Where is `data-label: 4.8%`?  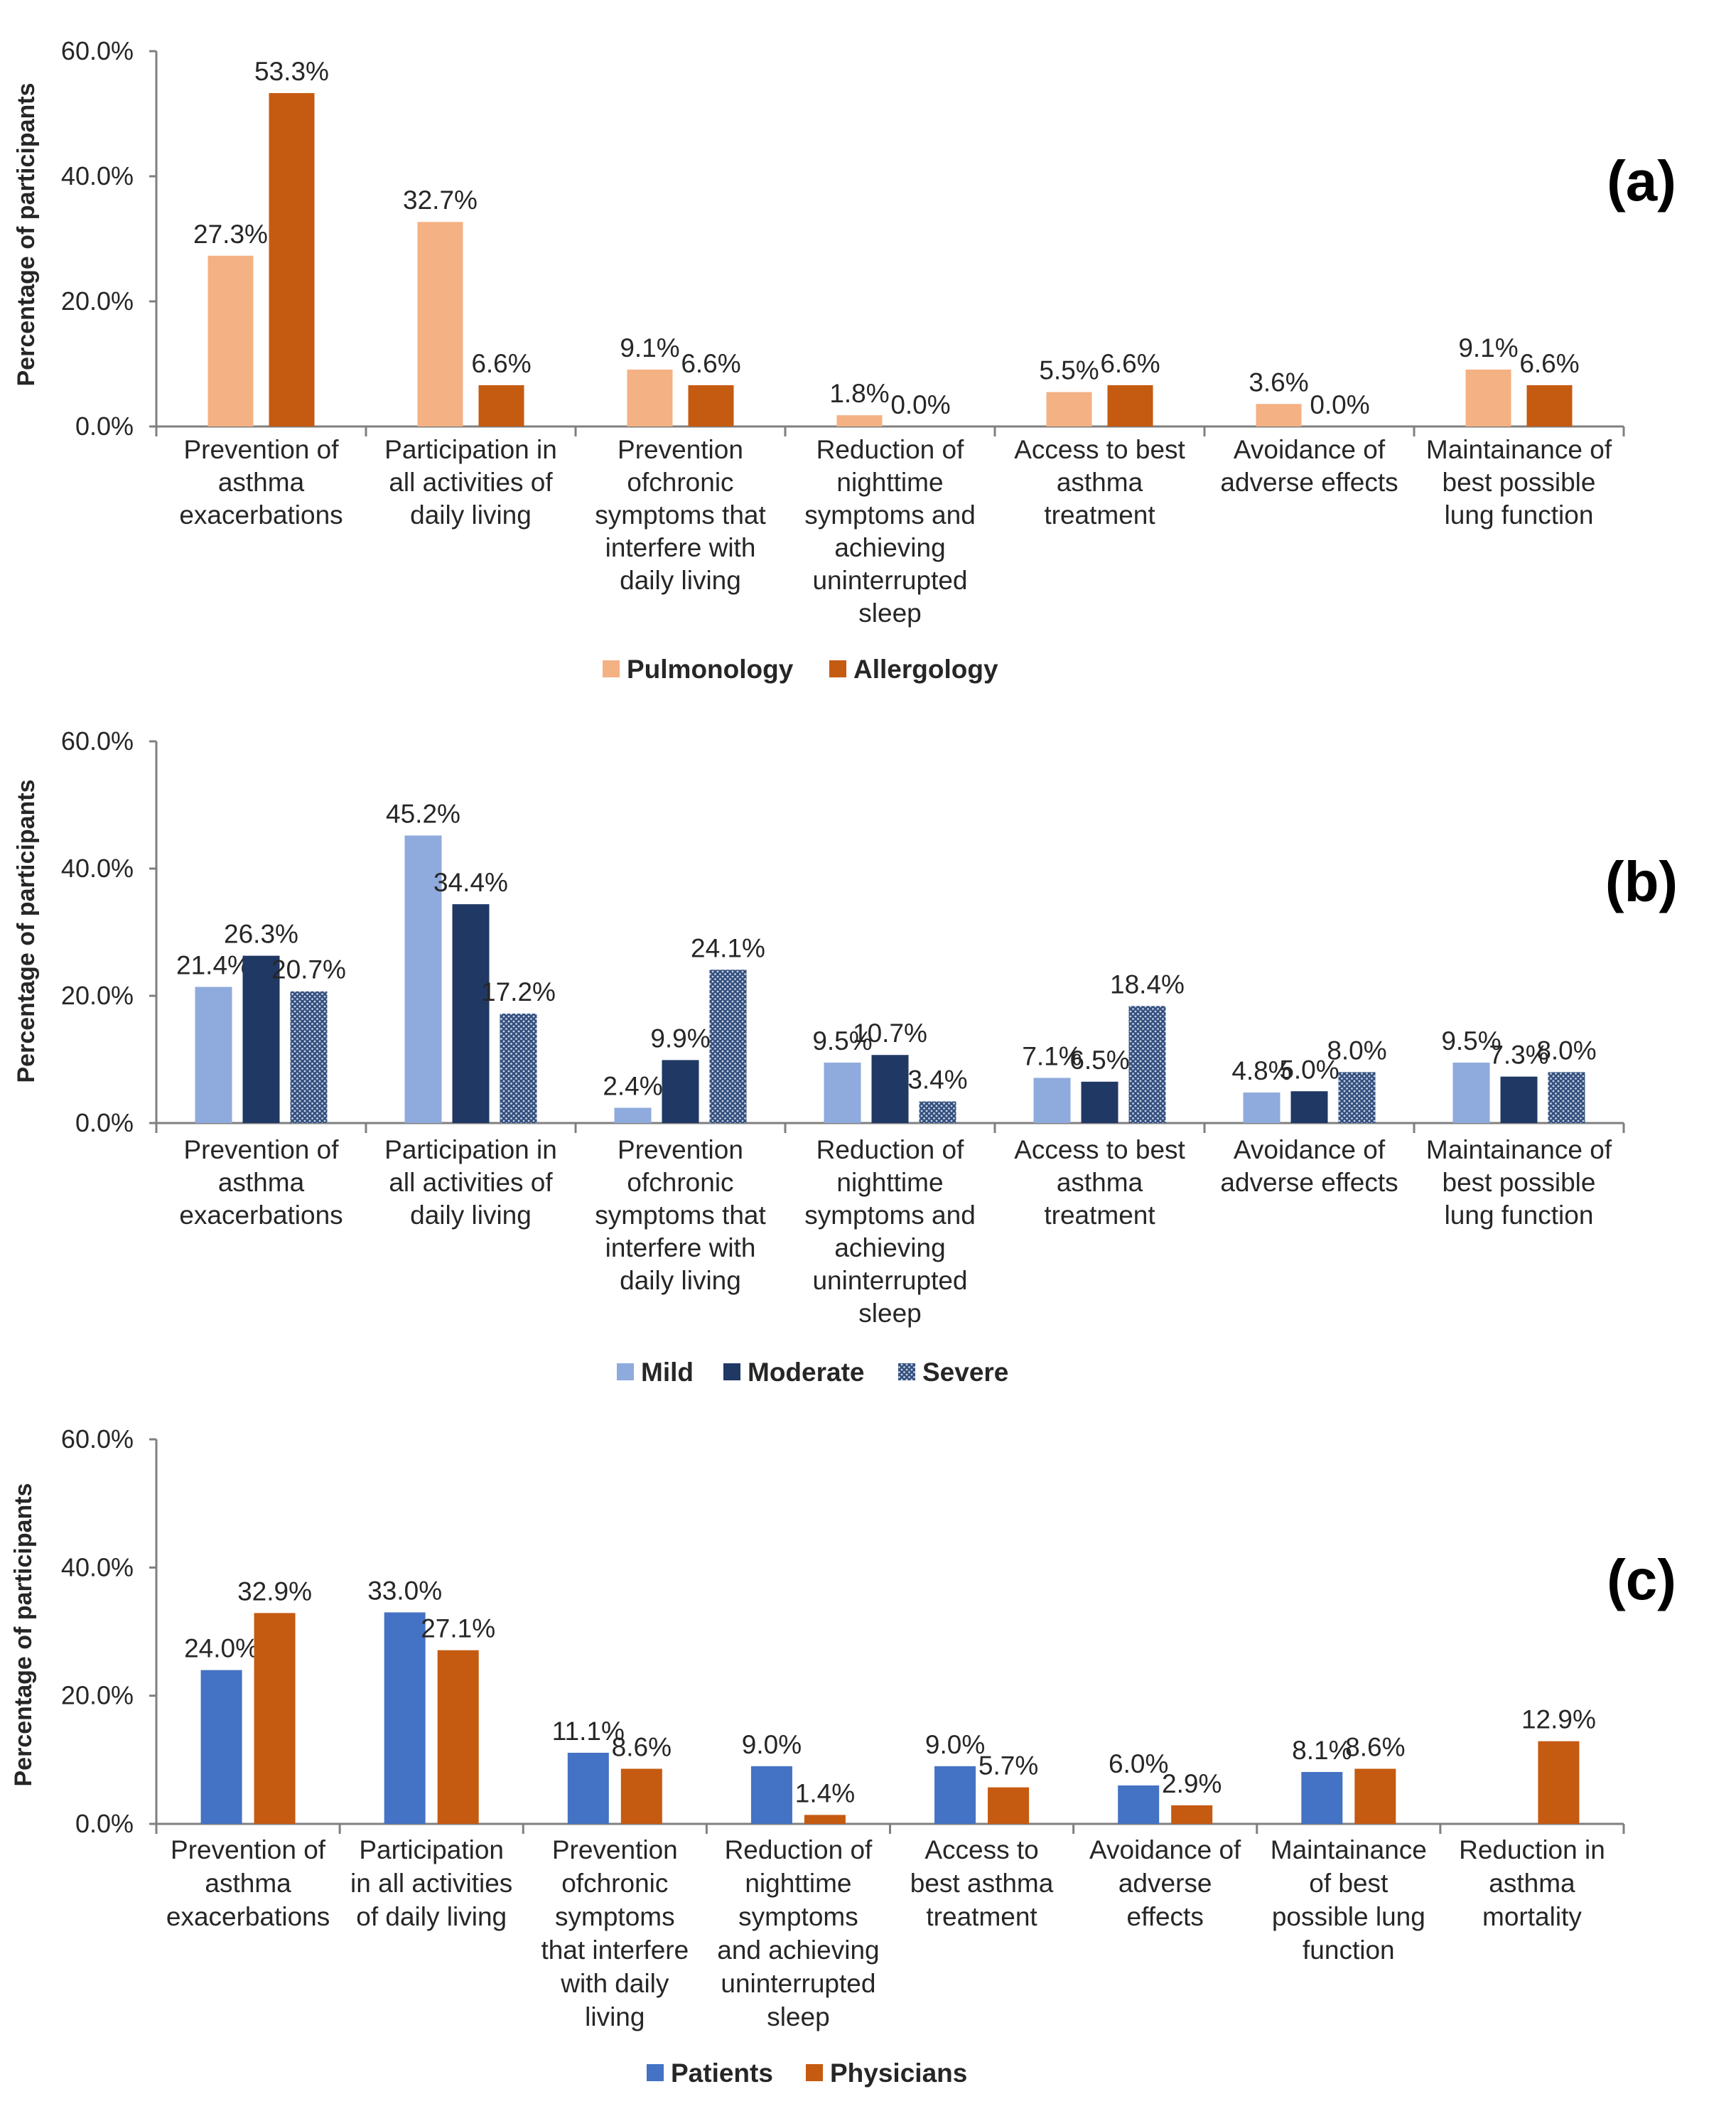
data-label: 4.8% is located at coordinates (1261, 1070).